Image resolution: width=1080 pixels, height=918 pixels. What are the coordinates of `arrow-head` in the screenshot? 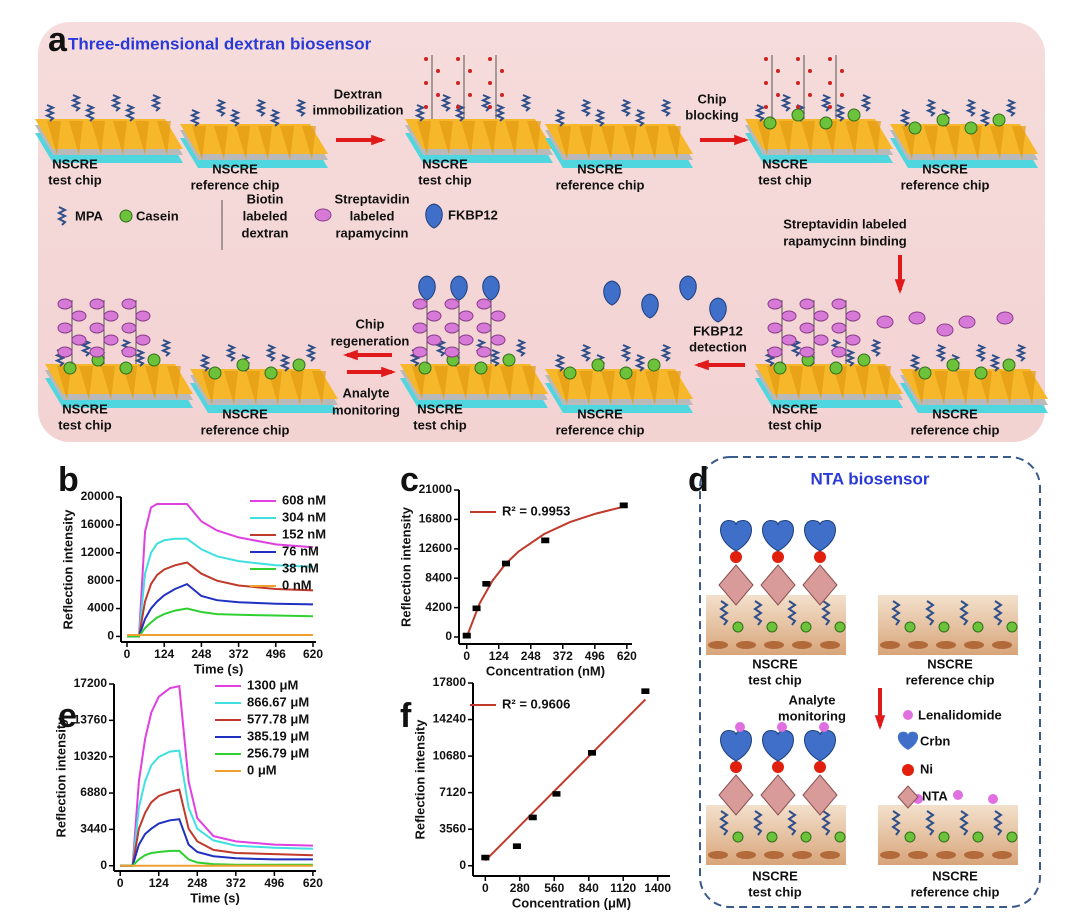 It's located at (900, 286).